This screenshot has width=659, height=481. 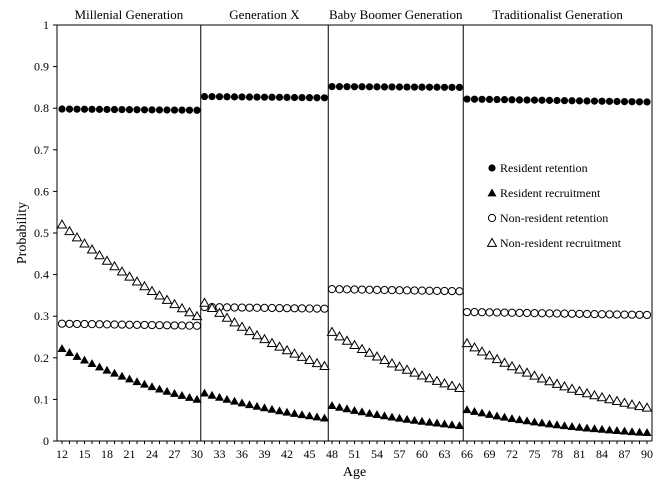 I want to click on x-tick-label: 27, so click(x=175, y=454).